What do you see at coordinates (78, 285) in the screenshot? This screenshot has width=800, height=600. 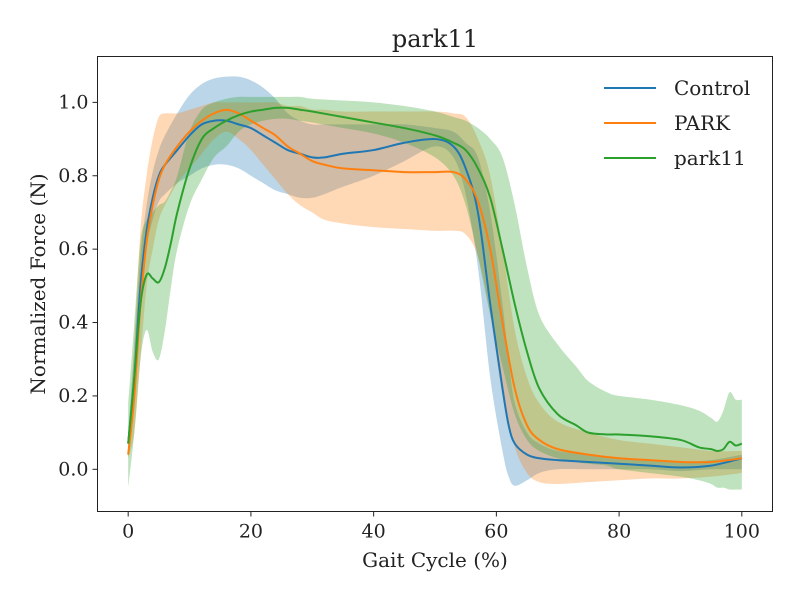 I see `y-axis-ticks: 0.0 0.2 0.4 0.6 0.8 1.0` at bounding box center [78, 285].